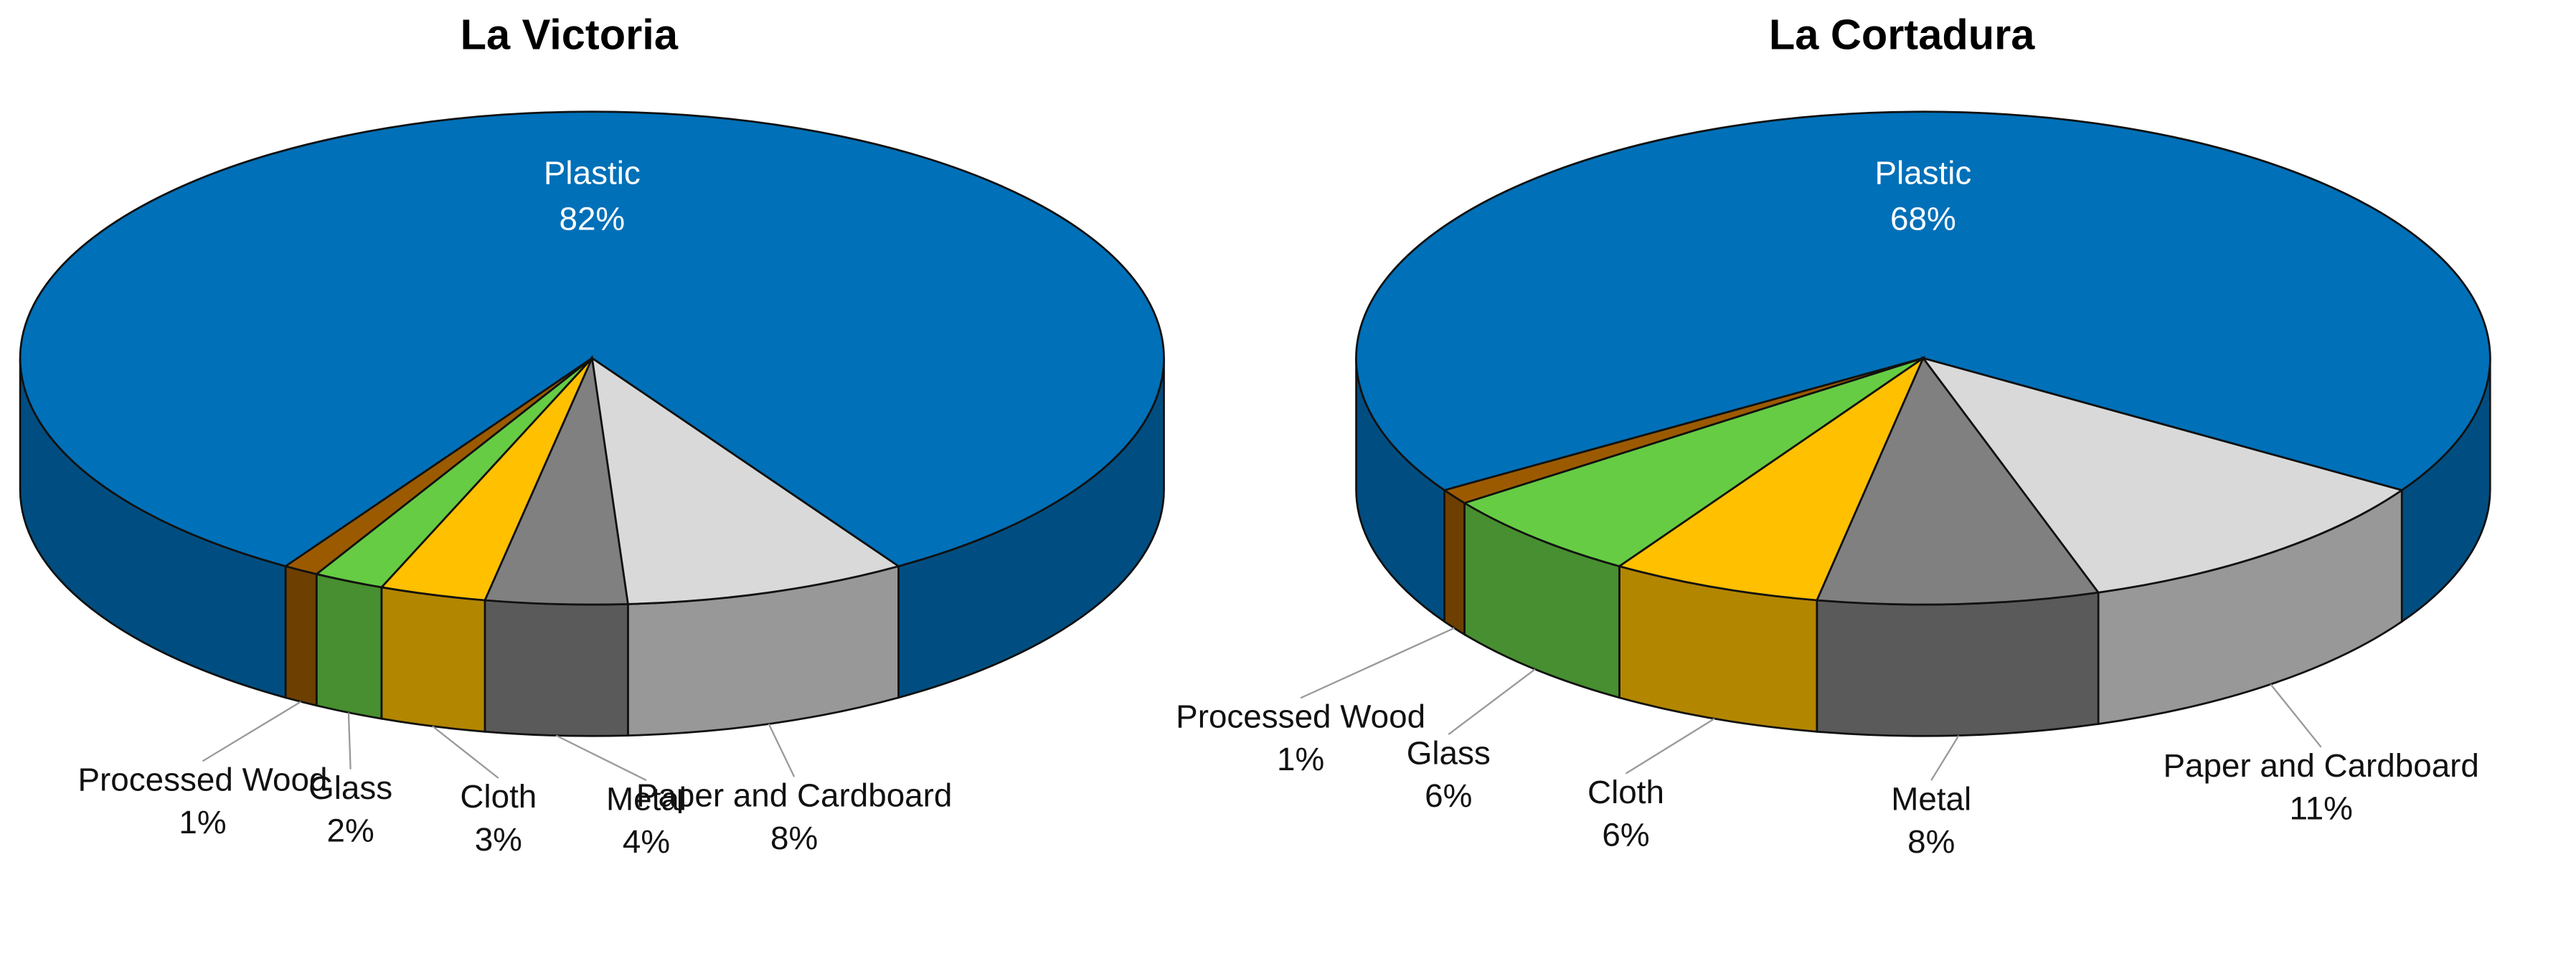  What do you see at coordinates (593, 219) in the screenshot?
I see `slice-value-label: 82%` at bounding box center [593, 219].